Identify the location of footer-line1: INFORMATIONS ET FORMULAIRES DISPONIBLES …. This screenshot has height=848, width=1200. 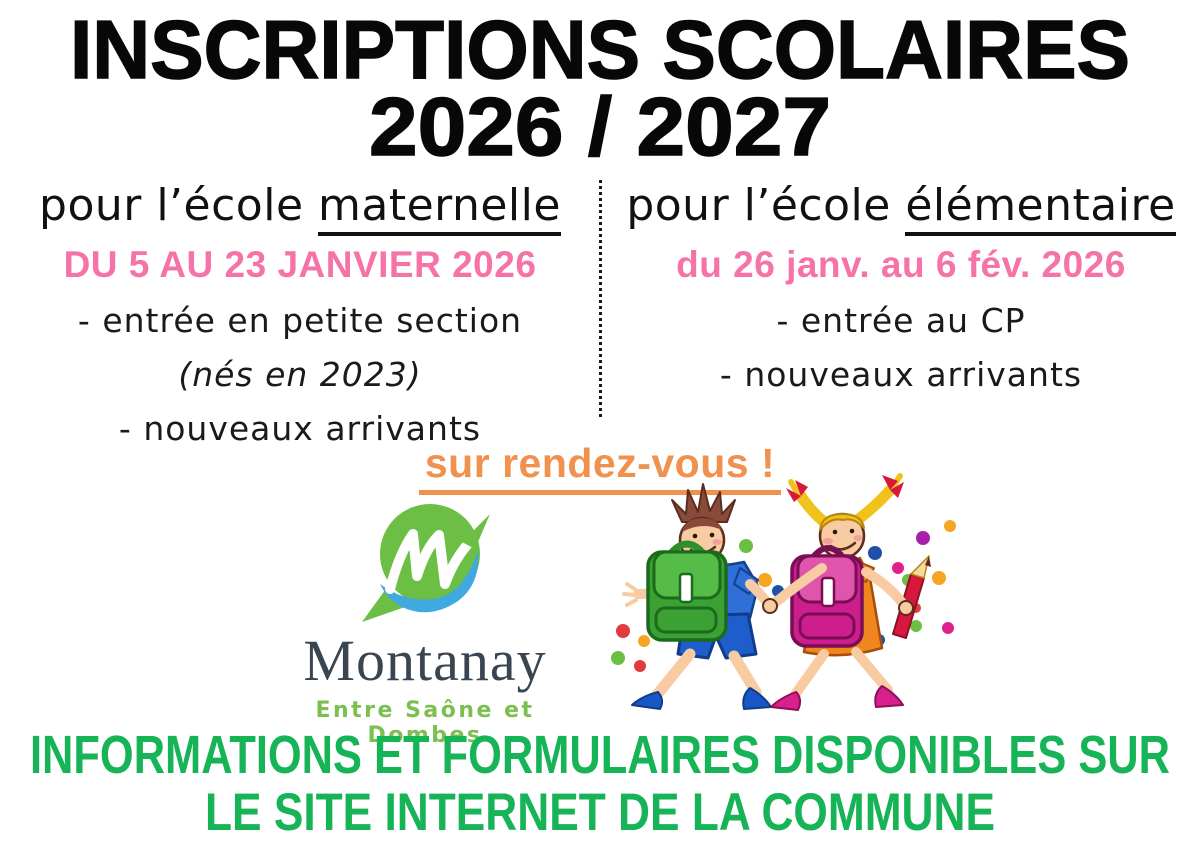
(600, 755).